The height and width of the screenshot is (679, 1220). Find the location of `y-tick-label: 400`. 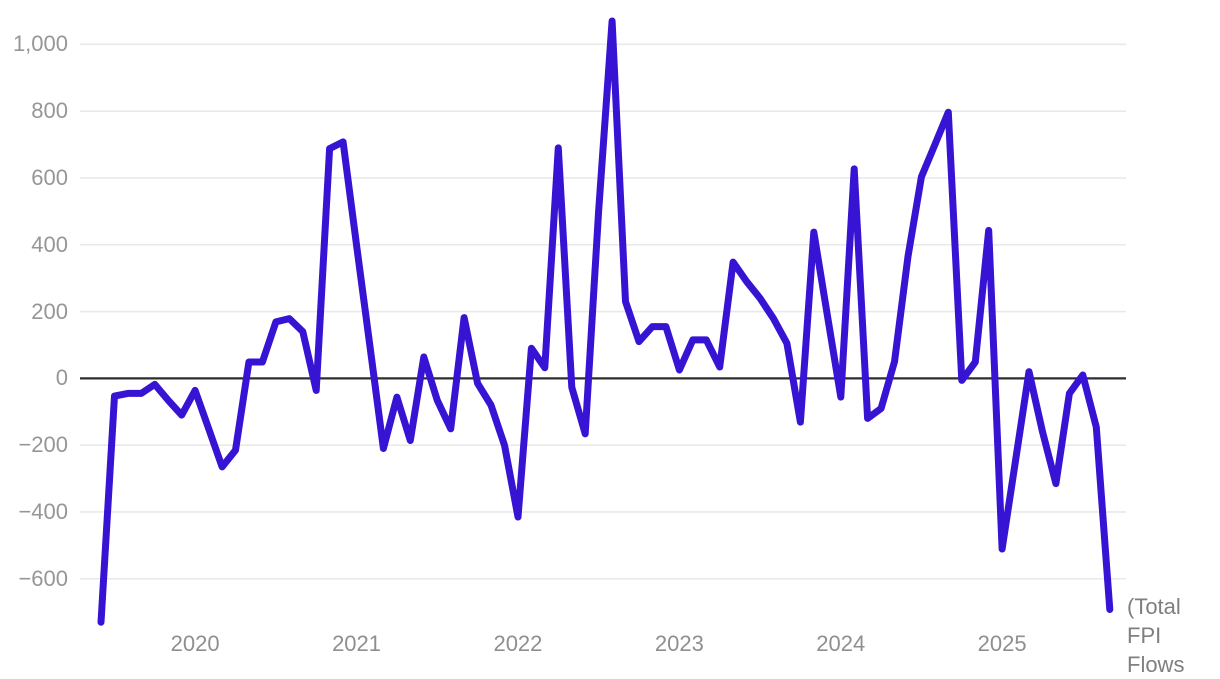

y-tick-label: 400 is located at coordinates (49, 244).